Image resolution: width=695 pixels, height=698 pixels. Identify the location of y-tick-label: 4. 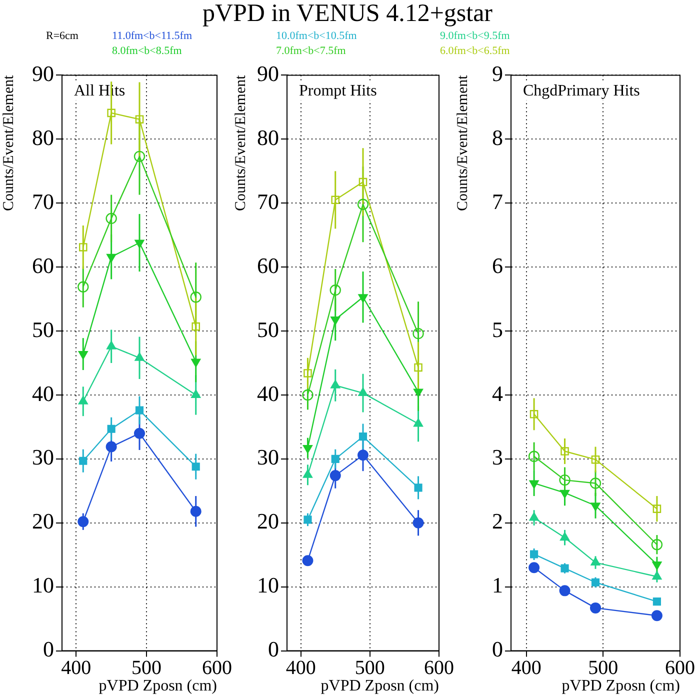
(497, 393).